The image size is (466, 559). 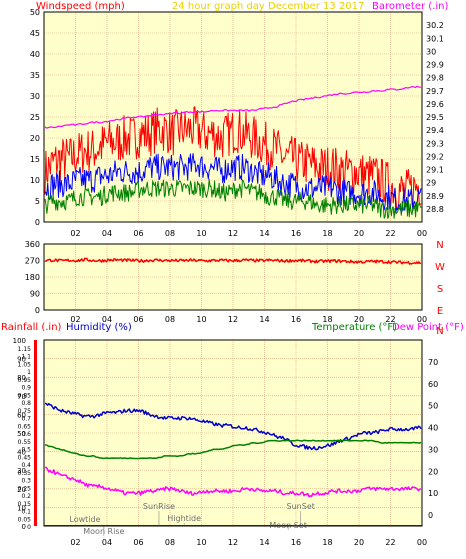 I want to click on humidity-tick-label: 30, so click(x=21, y=471).